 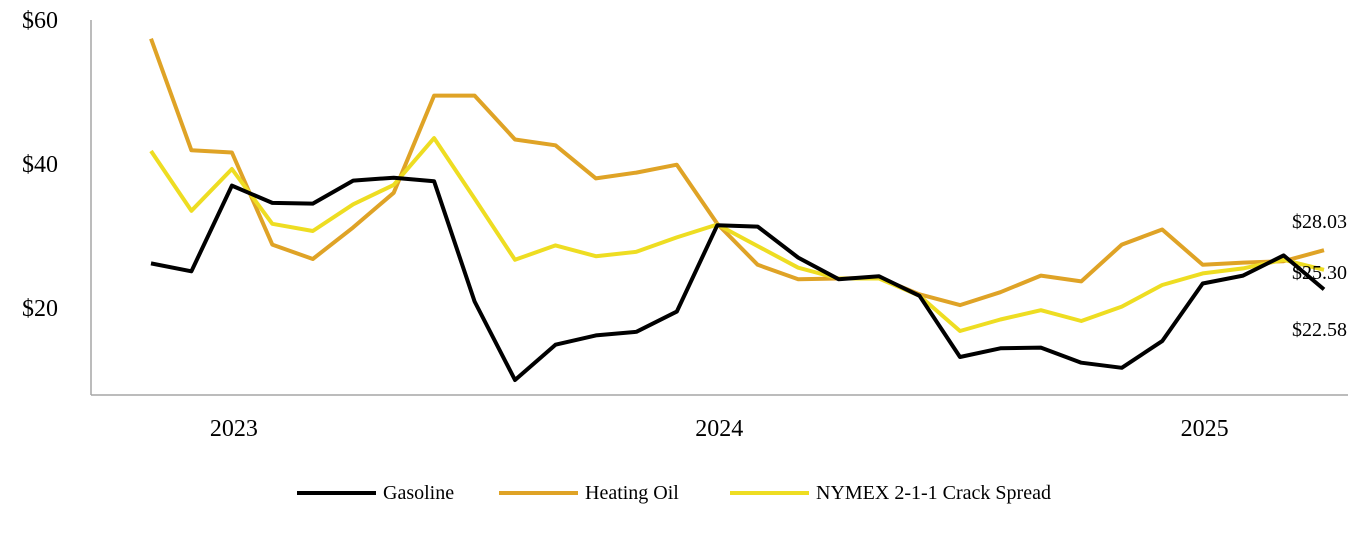 What do you see at coordinates (632, 493) in the screenshot?
I see `legend-label: Heating Oil` at bounding box center [632, 493].